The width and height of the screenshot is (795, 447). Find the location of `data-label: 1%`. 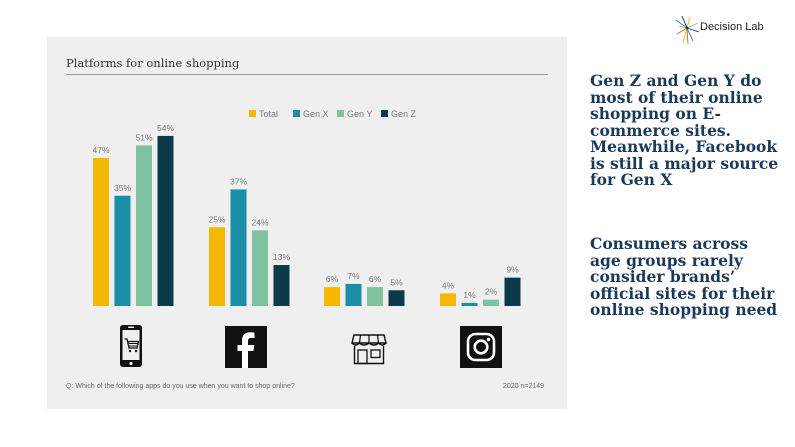

data-label: 1% is located at coordinates (469, 295).